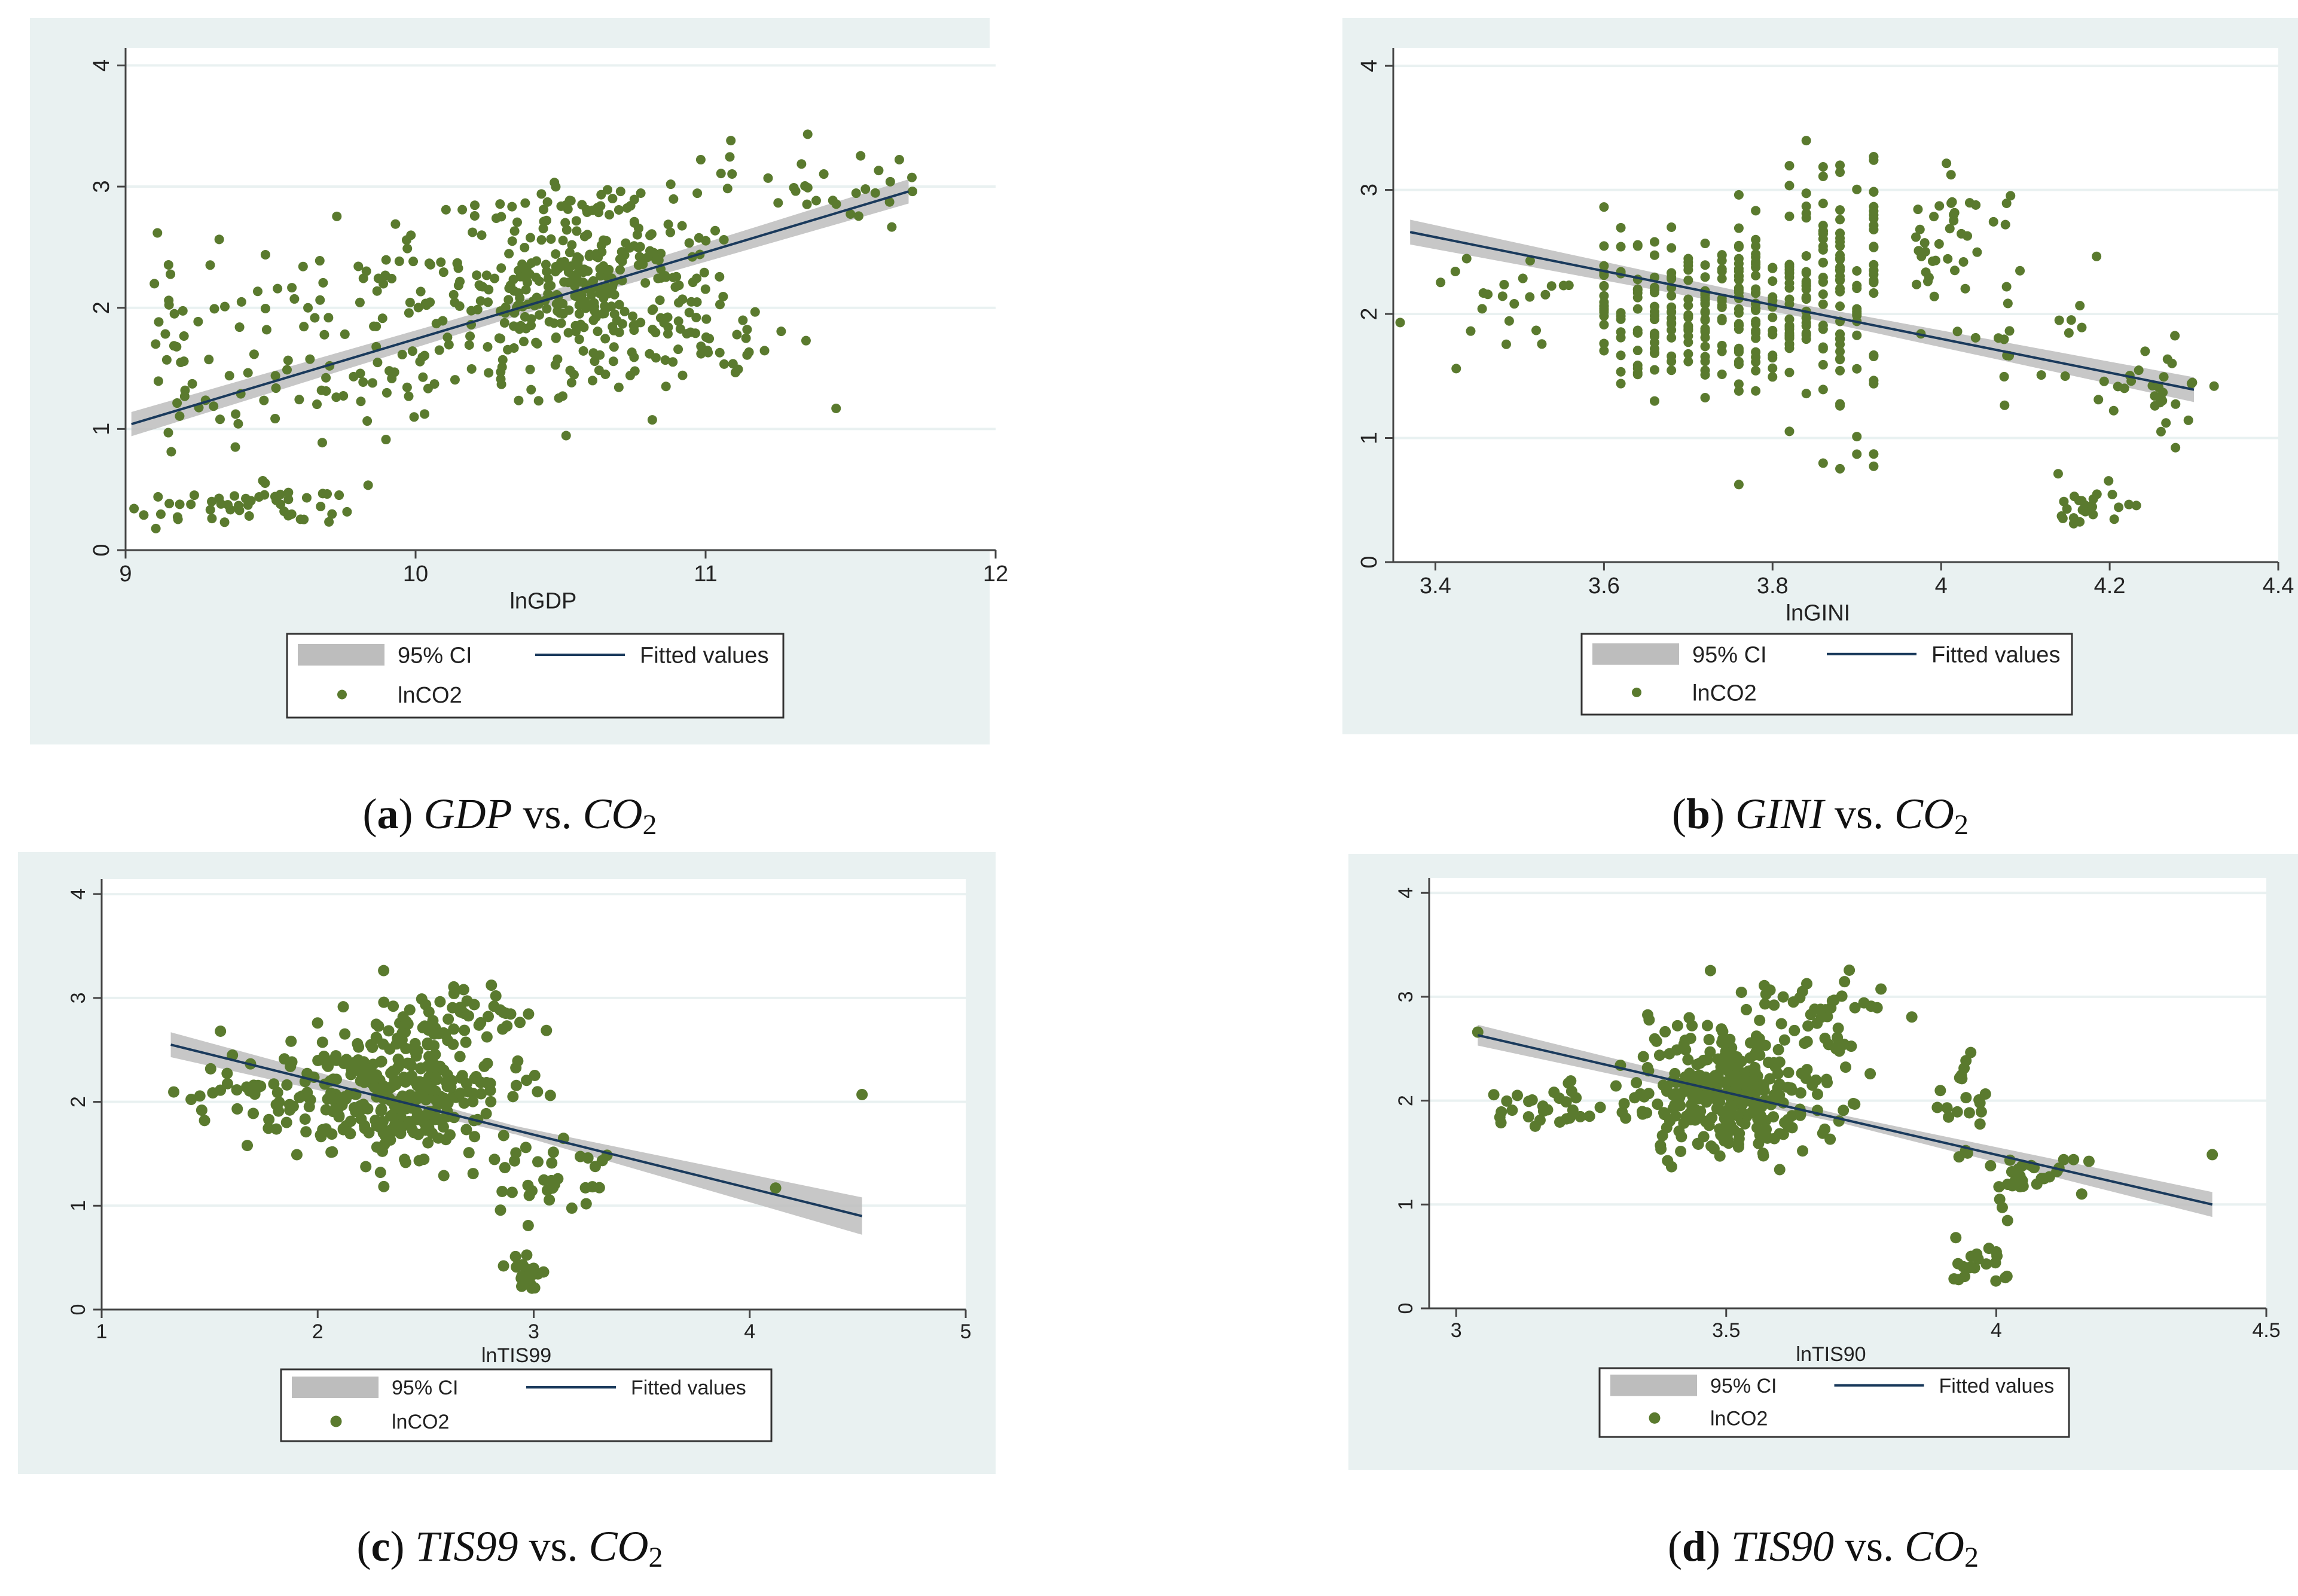  I want to click on legend-point-swatch, so click(1655, 1418).